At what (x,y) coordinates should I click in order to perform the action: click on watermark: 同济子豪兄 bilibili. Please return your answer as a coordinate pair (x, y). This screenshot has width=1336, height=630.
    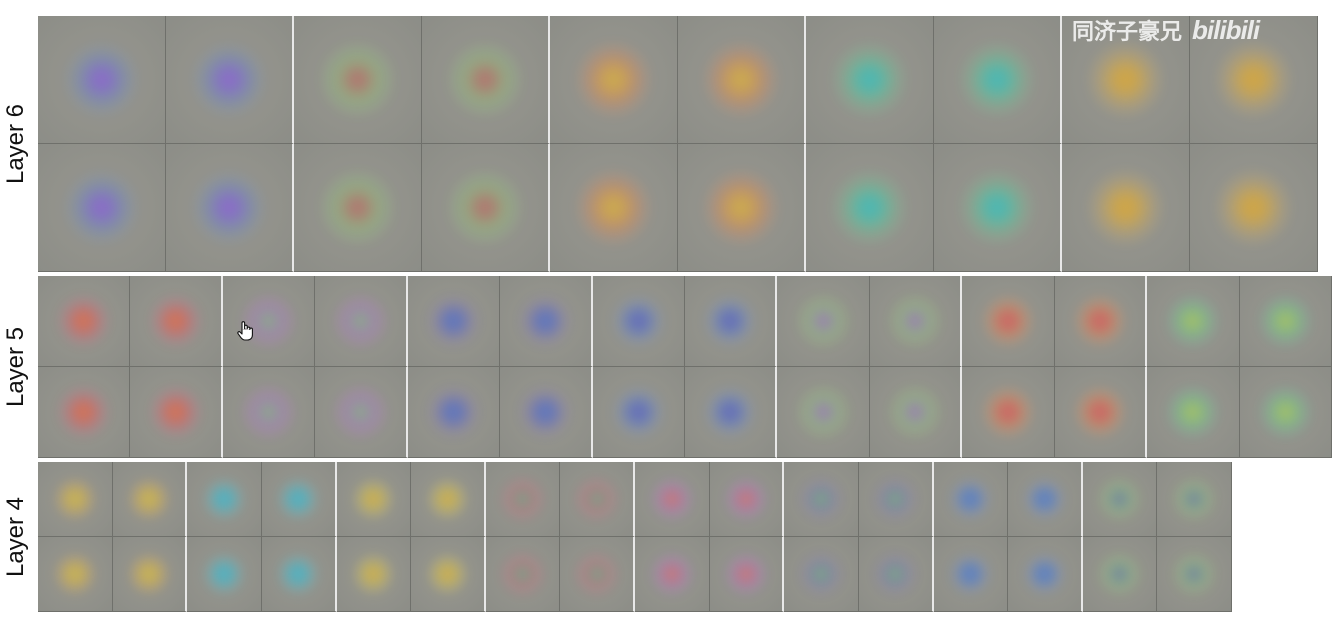
    Looking at the image, I should click on (1166, 30).